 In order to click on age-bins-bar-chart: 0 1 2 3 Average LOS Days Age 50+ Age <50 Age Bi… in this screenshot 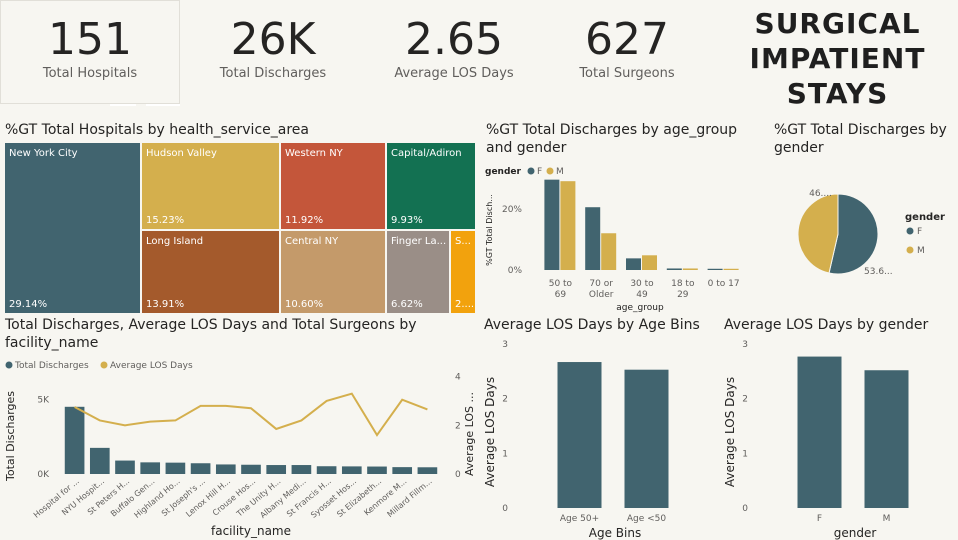, I will do `click(598, 436)`.